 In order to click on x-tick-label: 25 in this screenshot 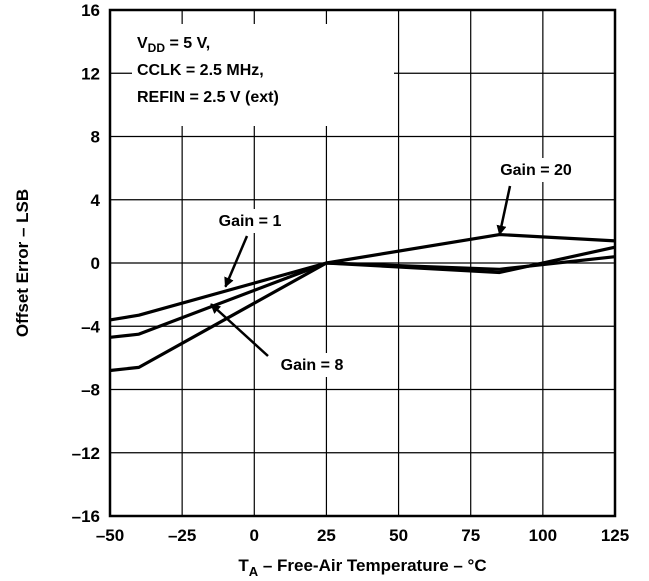, I will do `click(326, 535)`.